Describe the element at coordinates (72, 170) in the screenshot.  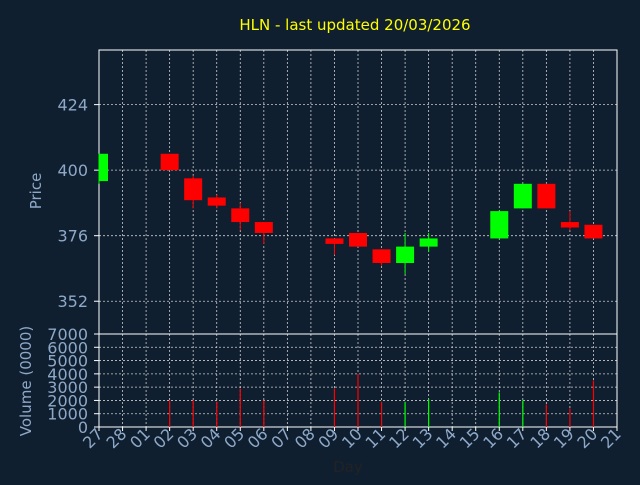
I see `price-tick-label: 400` at that location.